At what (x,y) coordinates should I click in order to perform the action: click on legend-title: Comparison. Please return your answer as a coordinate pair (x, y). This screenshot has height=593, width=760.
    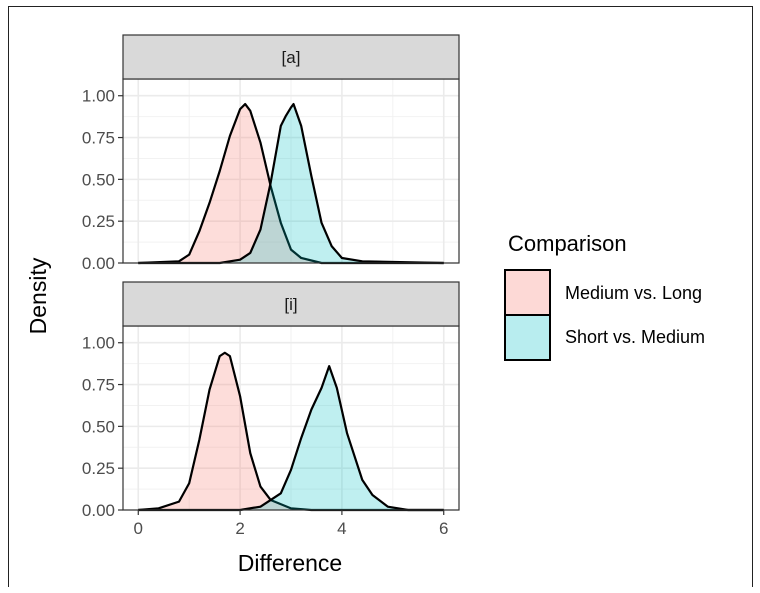
    Looking at the image, I should click on (567, 243).